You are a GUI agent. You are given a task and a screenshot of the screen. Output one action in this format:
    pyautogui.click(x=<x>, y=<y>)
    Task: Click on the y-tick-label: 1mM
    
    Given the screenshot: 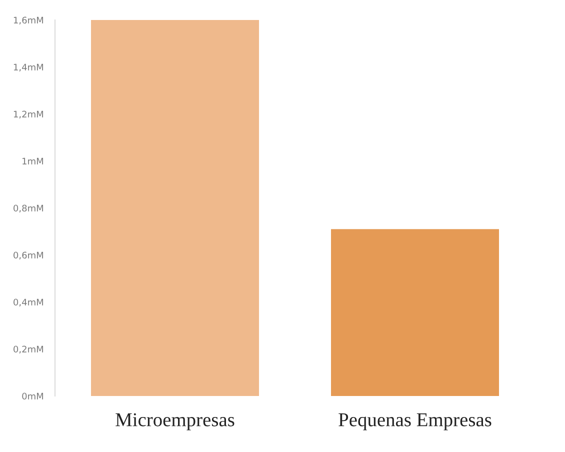 What is the action you would take?
    pyautogui.click(x=33, y=161)
    